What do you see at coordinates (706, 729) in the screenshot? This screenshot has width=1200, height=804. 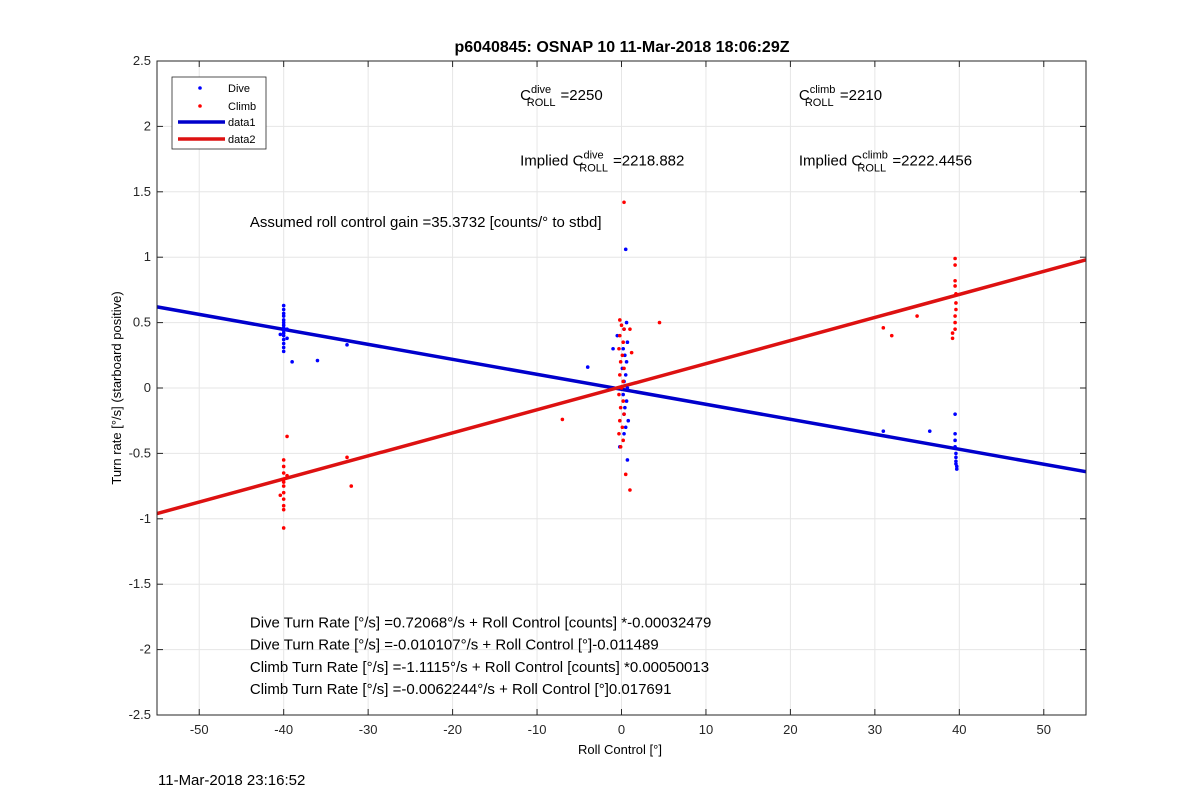 I see `x-tick-label: 10` at bounding box center [706, 729].